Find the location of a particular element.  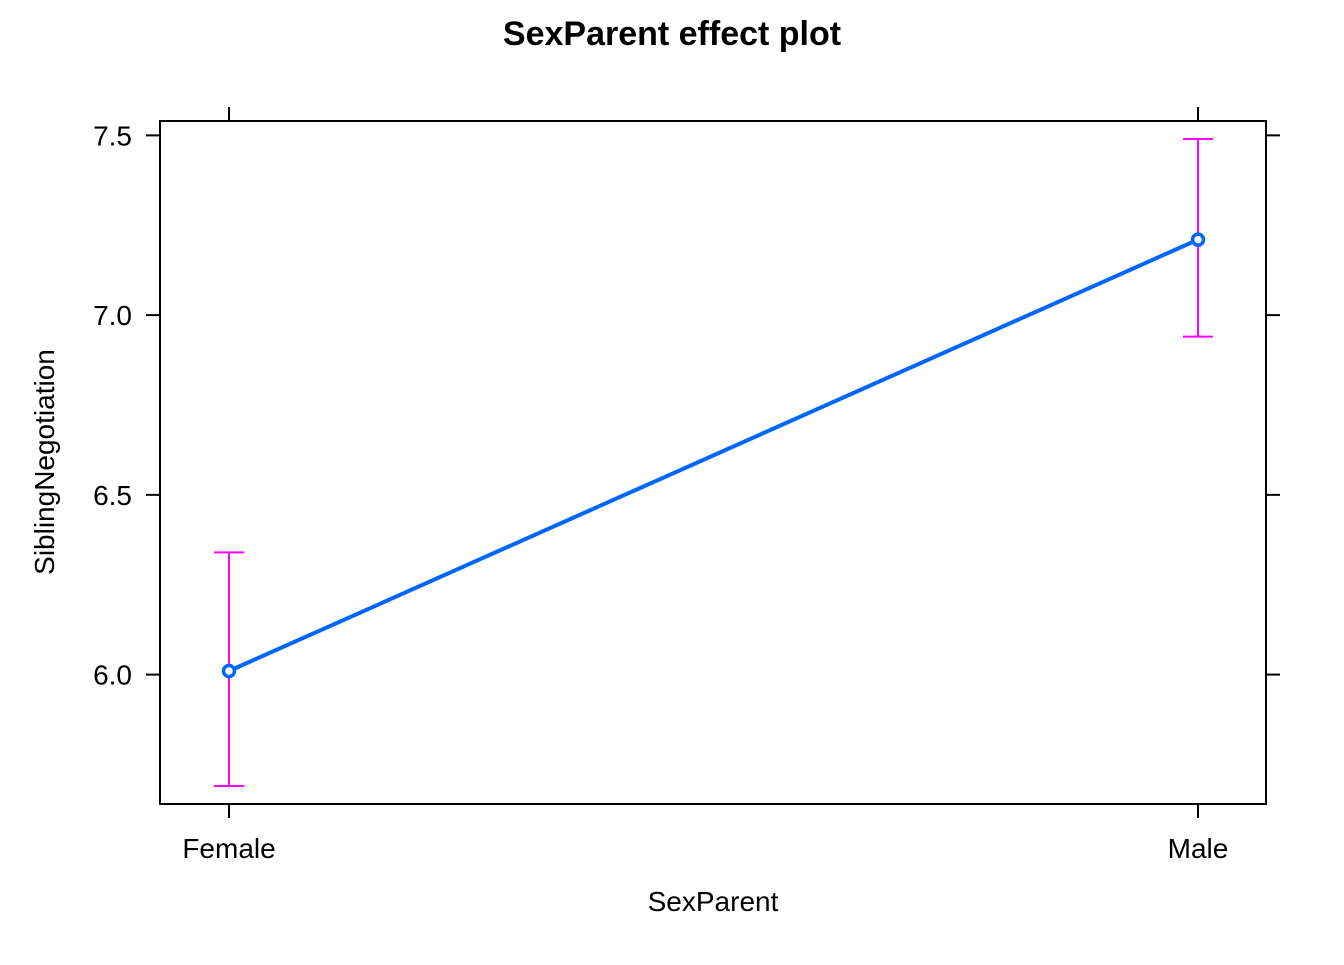

y-tick-label: 6.5 is located at coordinates (112, 495).